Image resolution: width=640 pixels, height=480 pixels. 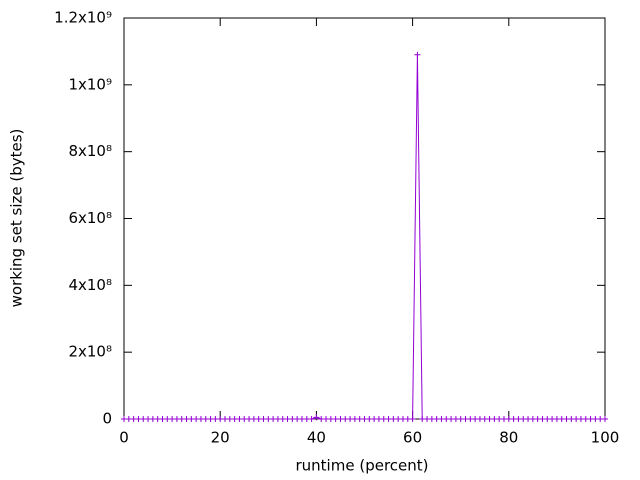 What do you see at coordinates (412, 438) in the screenshot?
I see `x-tick-label: 60` at bounding box center [412, 438].